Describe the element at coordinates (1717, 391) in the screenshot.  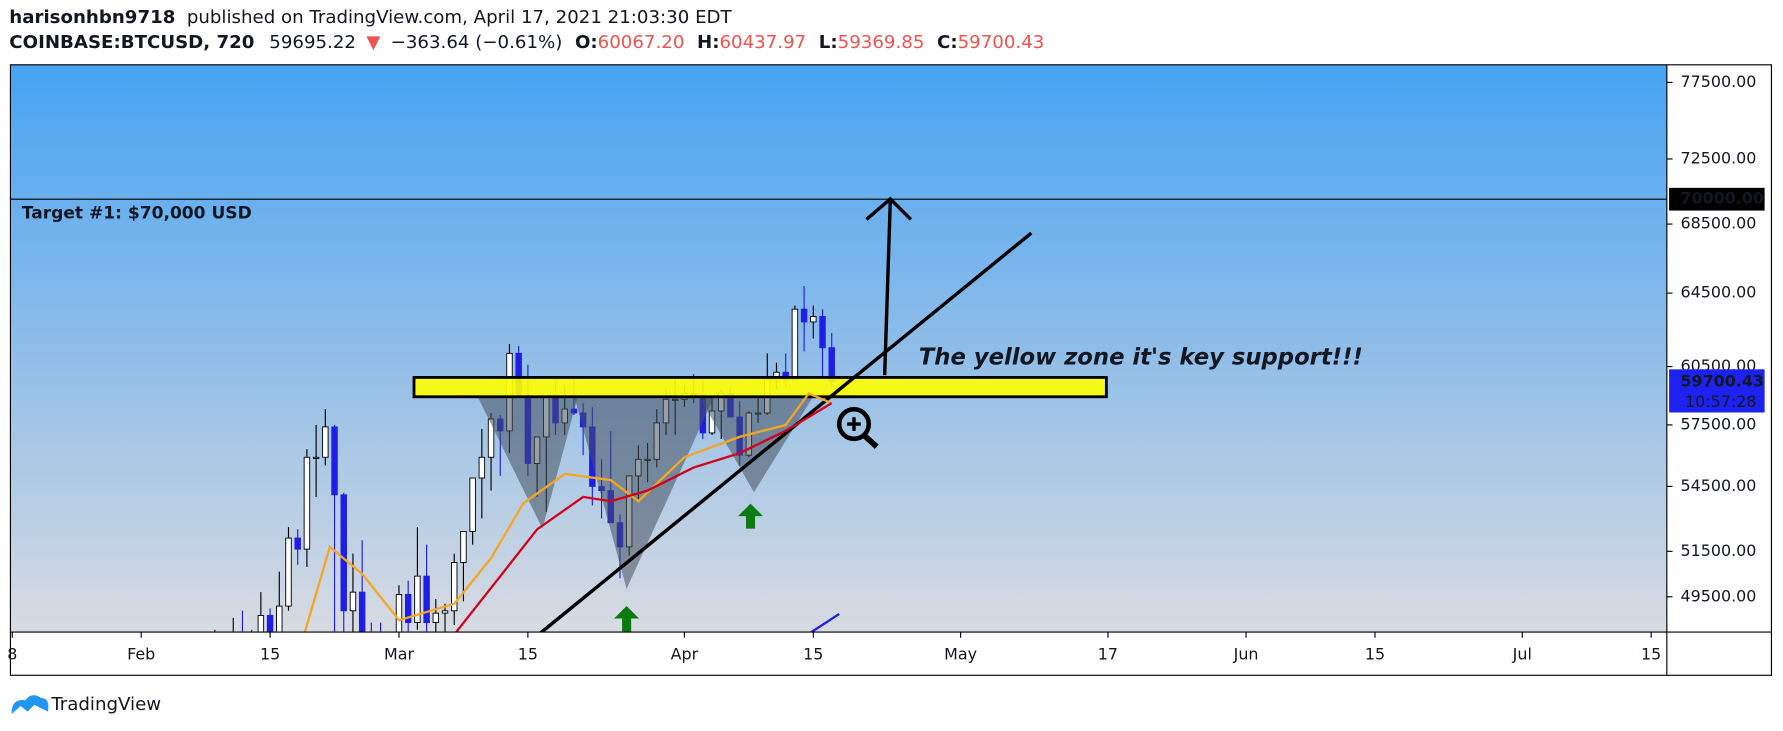
I see `last-price-bg` at that location.